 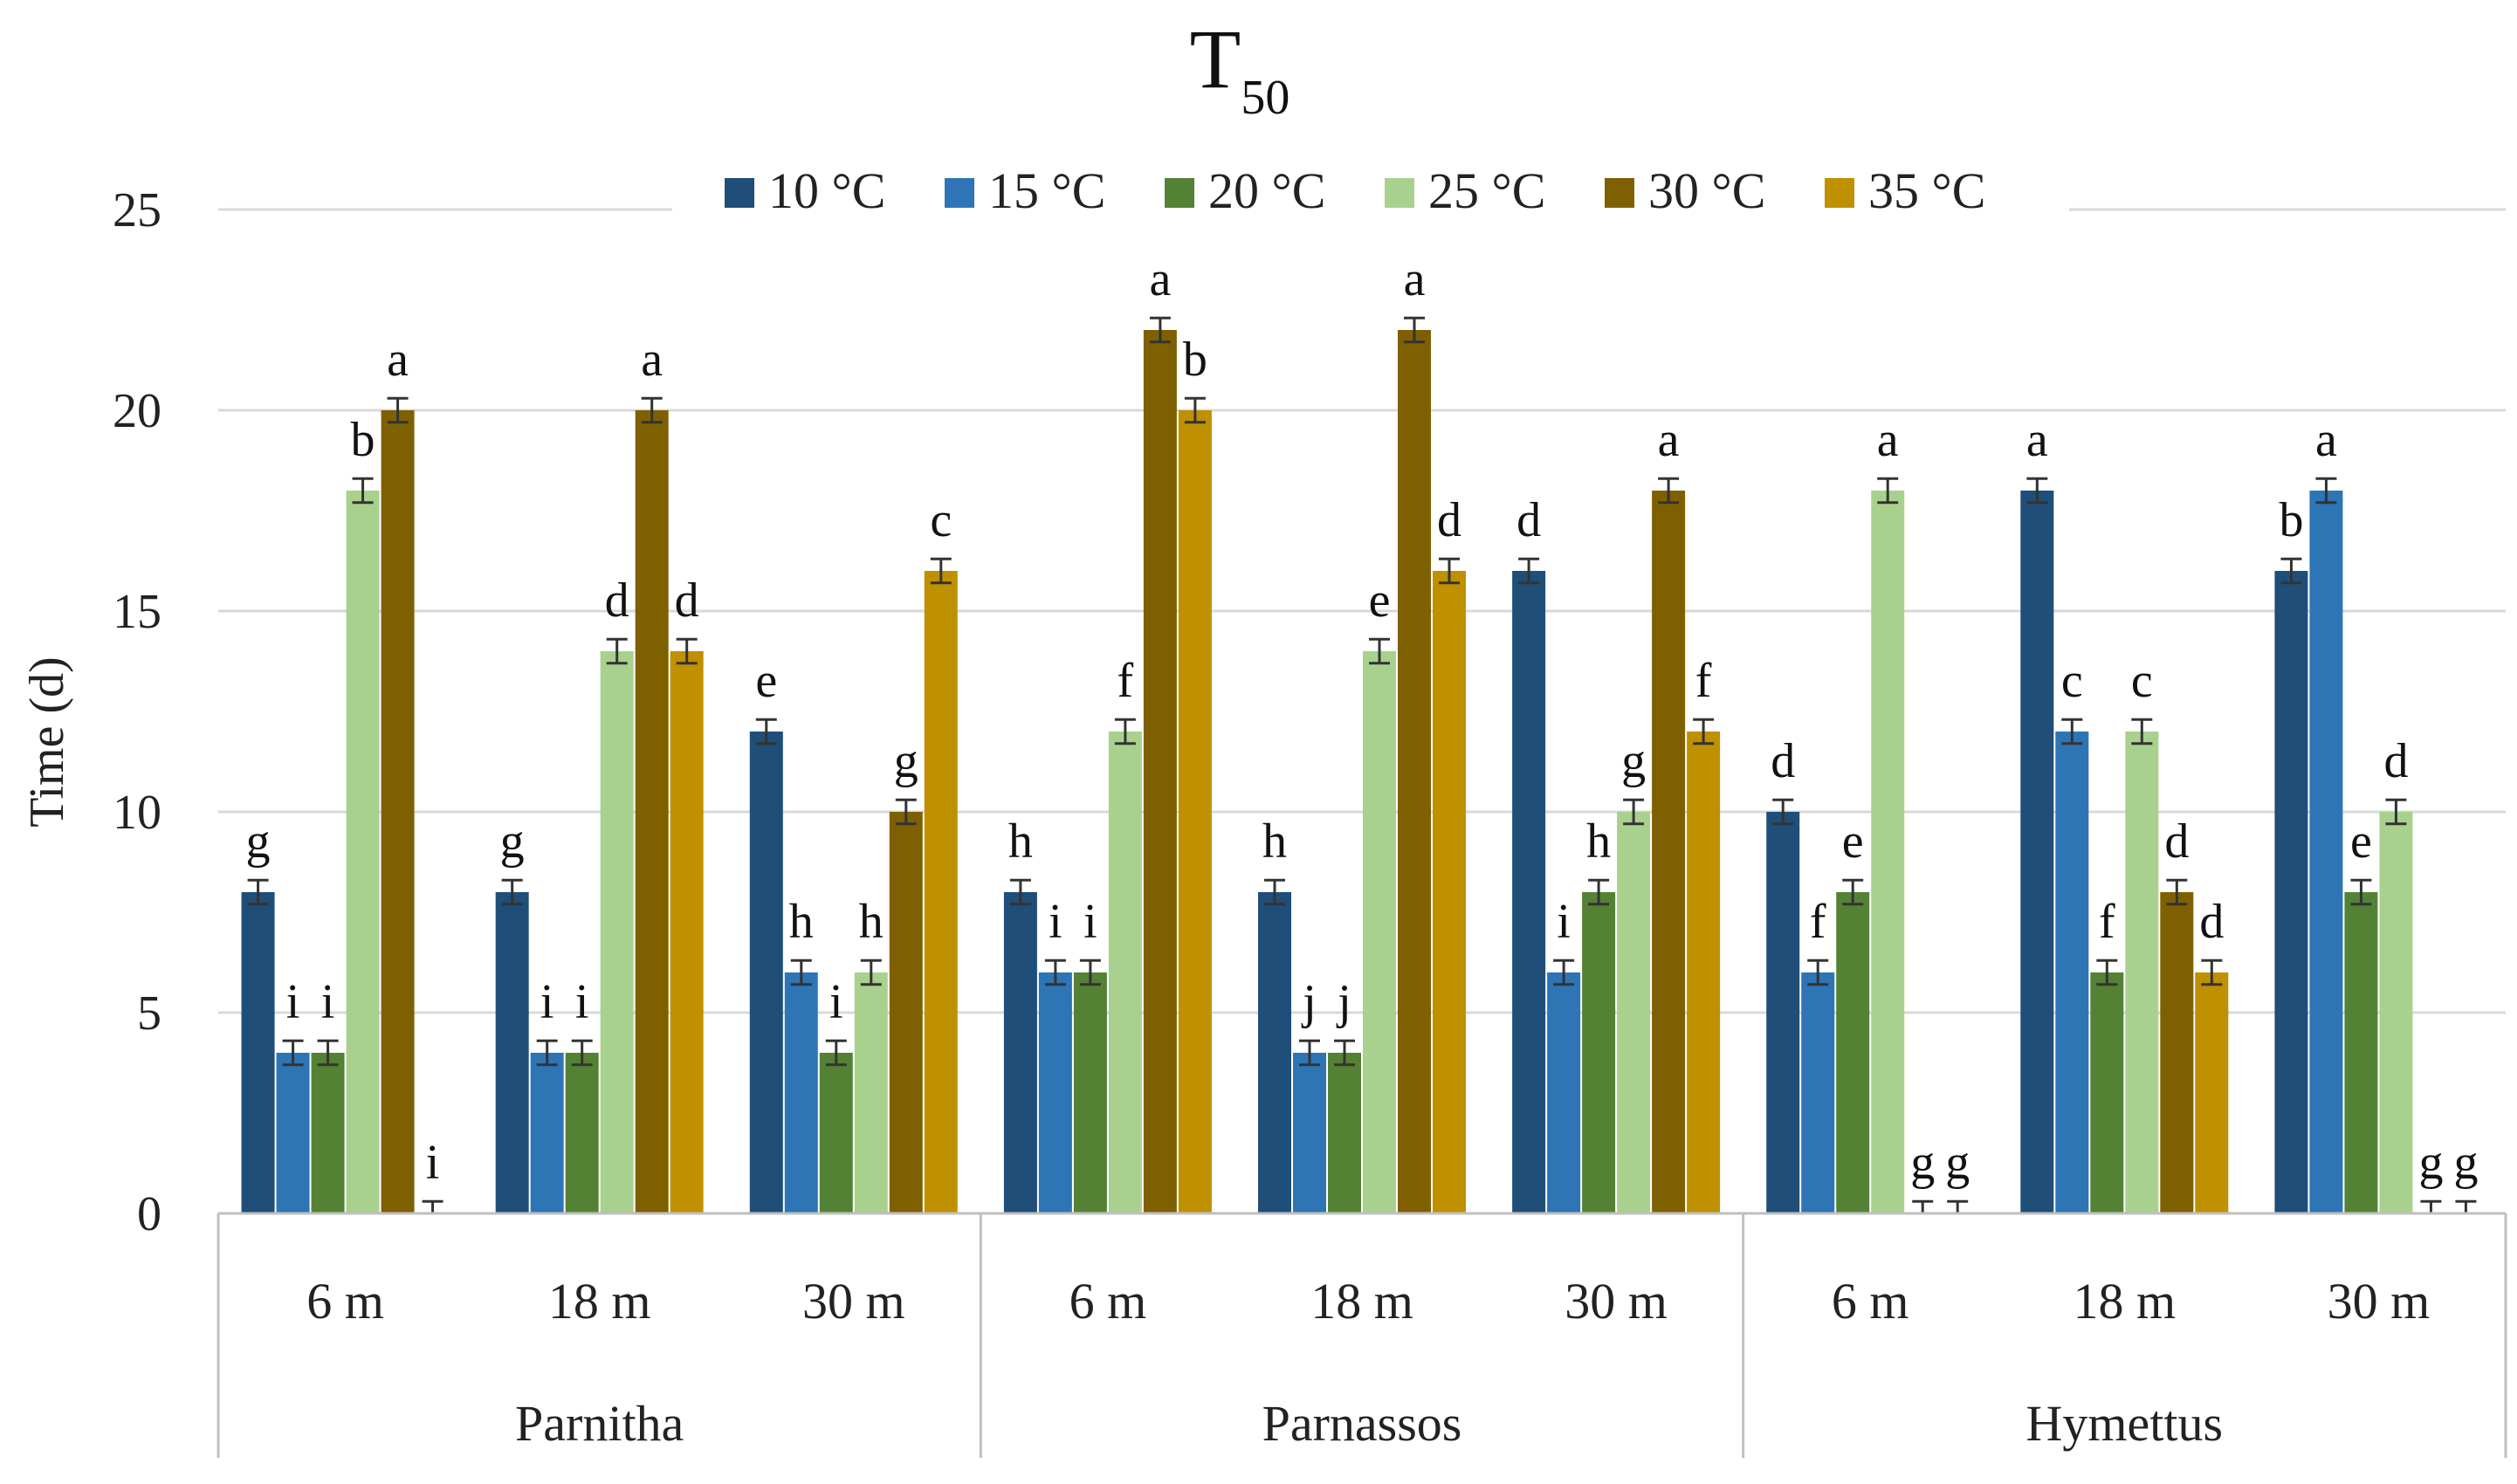 What do you see at coordinates (1362, 1424) in the screenshot?
I see `group-label: Parnassos` at bounding box center [1362, 1424].